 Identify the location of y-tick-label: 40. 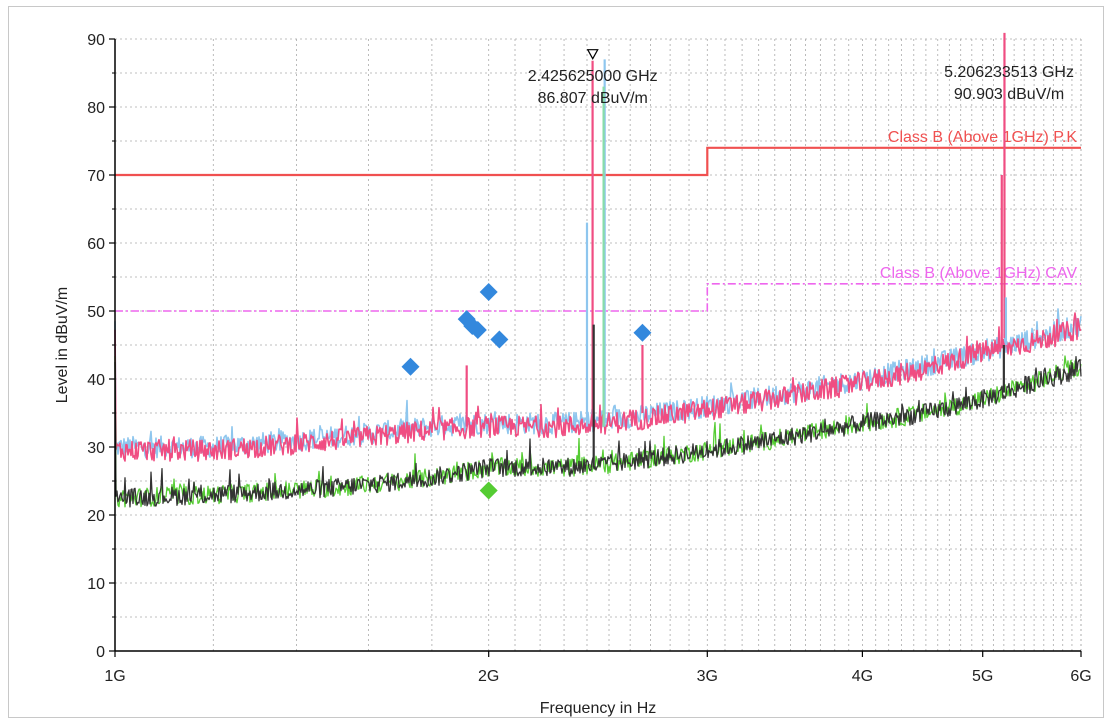
(96, 380).